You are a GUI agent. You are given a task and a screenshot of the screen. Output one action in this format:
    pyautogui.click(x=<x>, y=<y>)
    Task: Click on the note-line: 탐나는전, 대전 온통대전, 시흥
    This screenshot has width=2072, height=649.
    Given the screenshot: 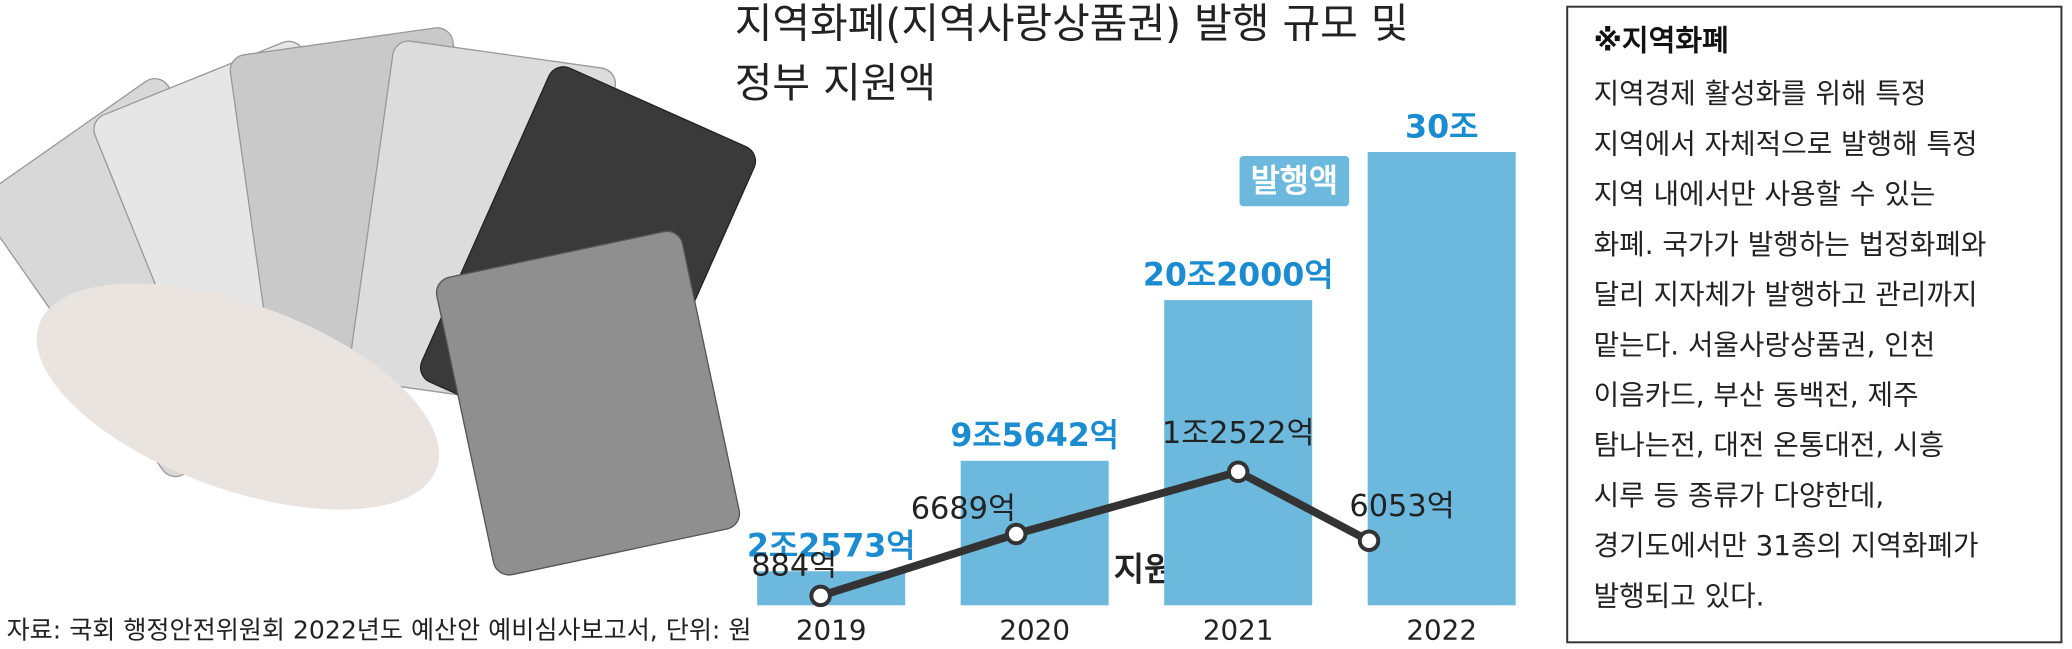 What is the action you would take?
    pyautogui.click(x=1769, y=445)
    